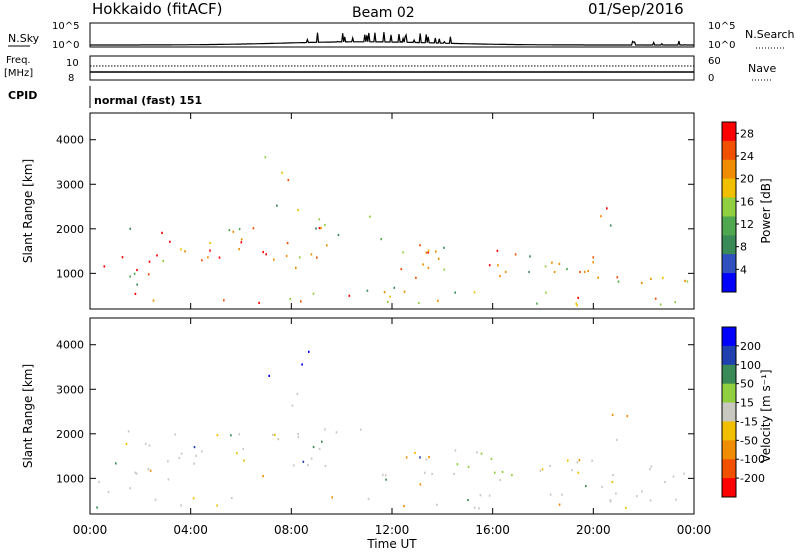 The height and width of the screenshot is (554, 800). Describe the element at coordinates (750, 365) in the screenshot. I see `colorbar-tick-label: 100` at that location.